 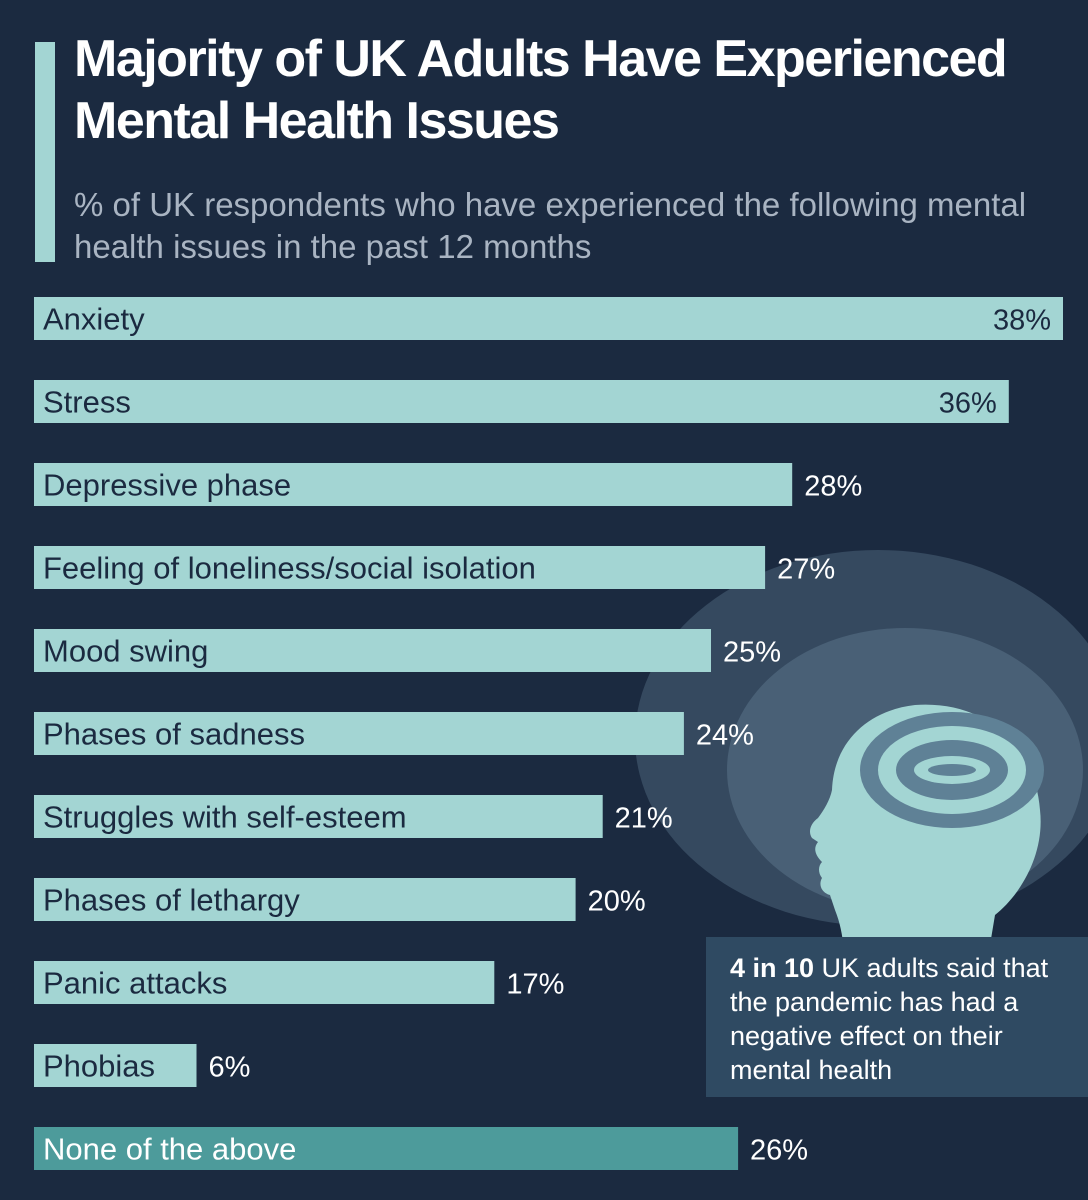 What do you see at coordinates (535, 985) in the screenshot?
I see `value-label-8: 17%` at bounding box center [535, 985].